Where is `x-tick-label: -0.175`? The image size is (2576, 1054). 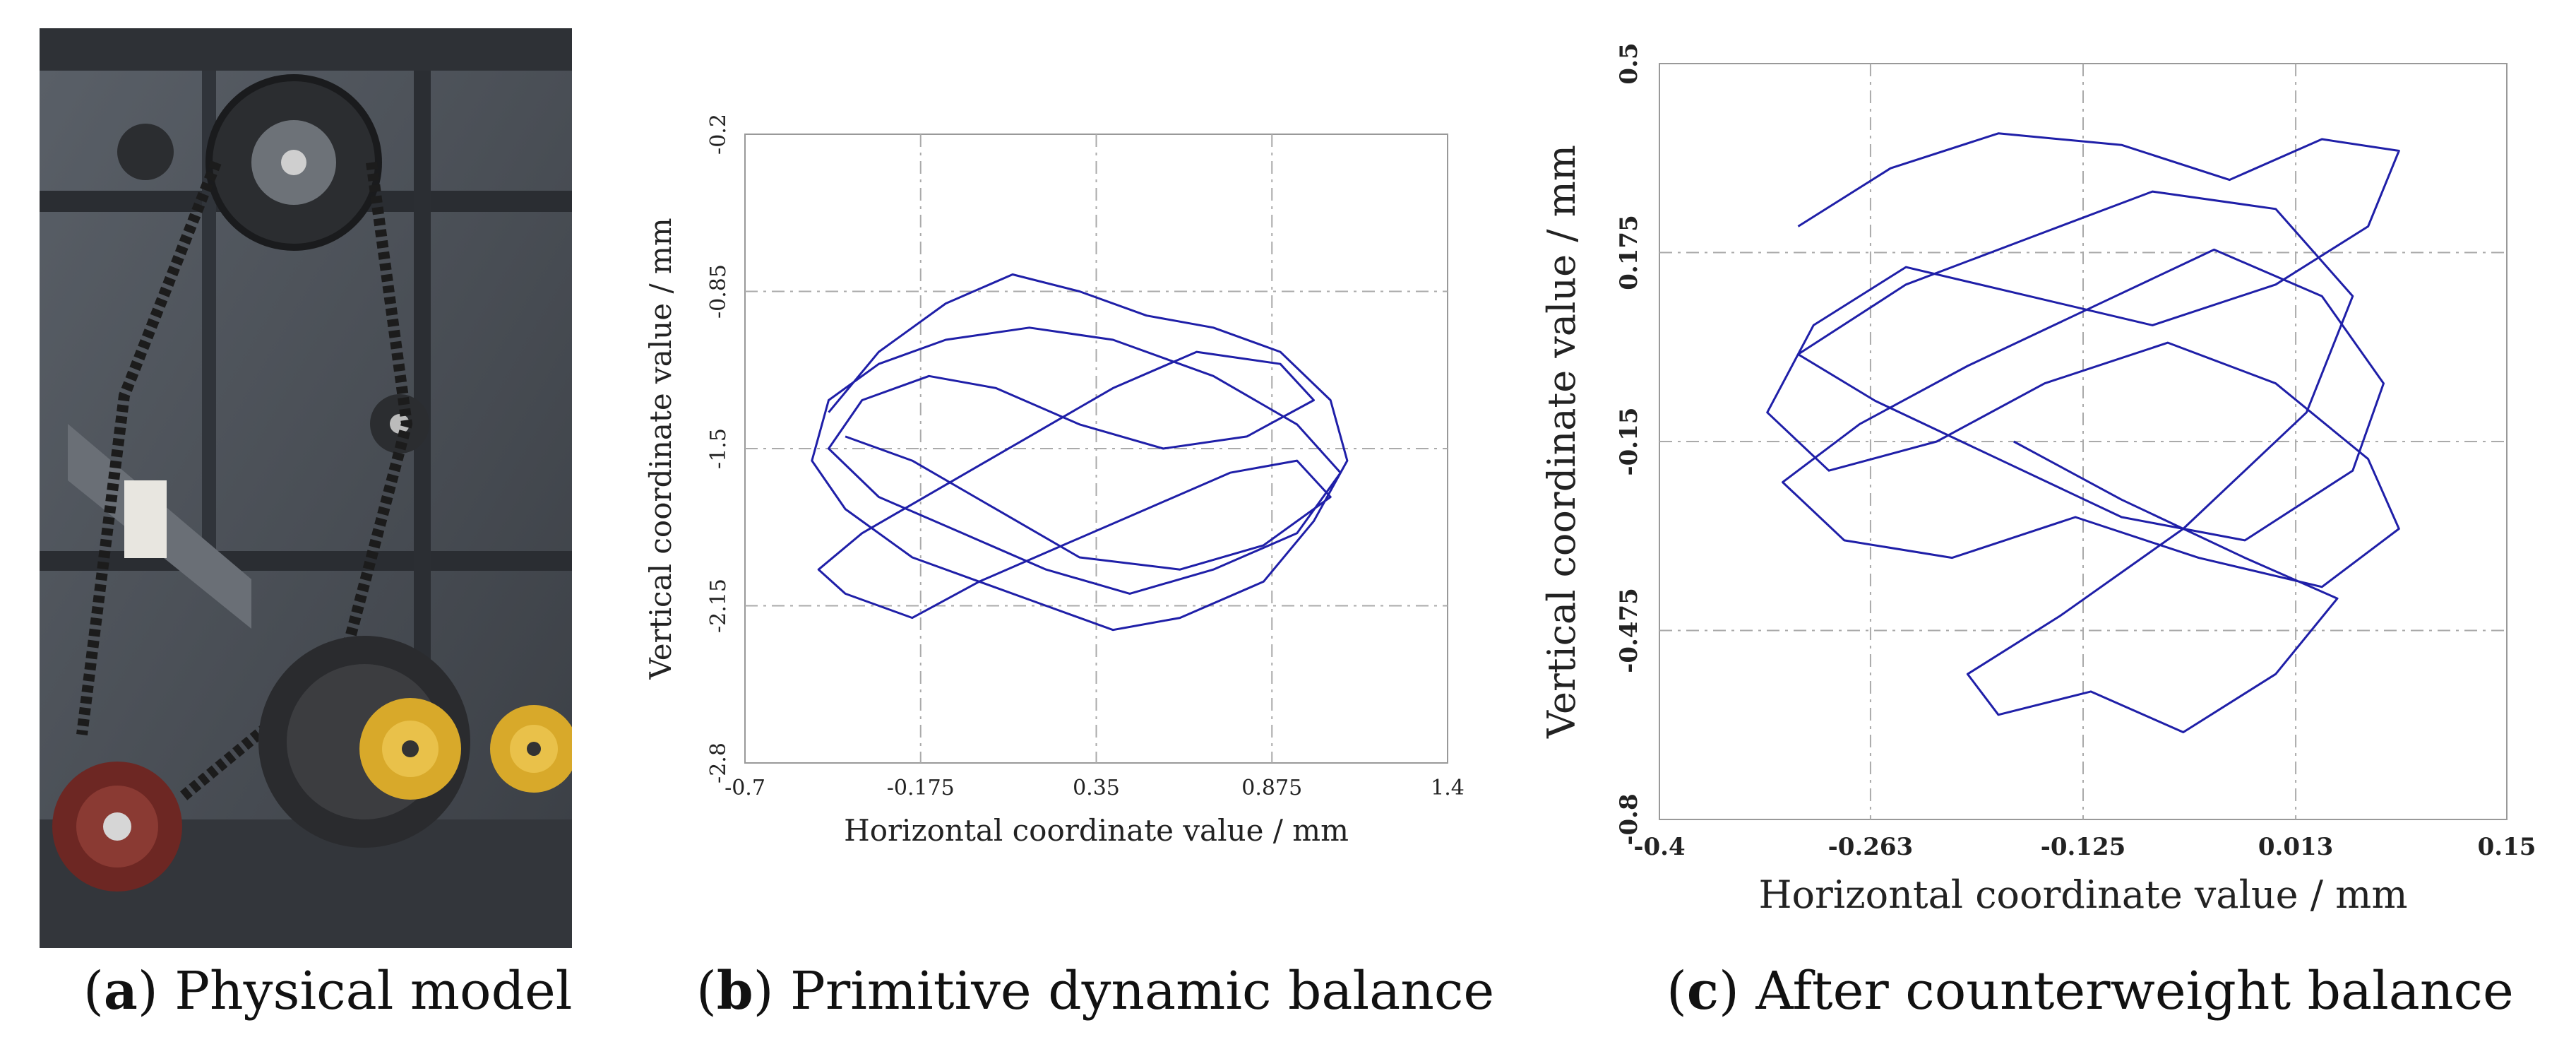 x-tick-label: -0.175 is located at coordinates (921, 788).